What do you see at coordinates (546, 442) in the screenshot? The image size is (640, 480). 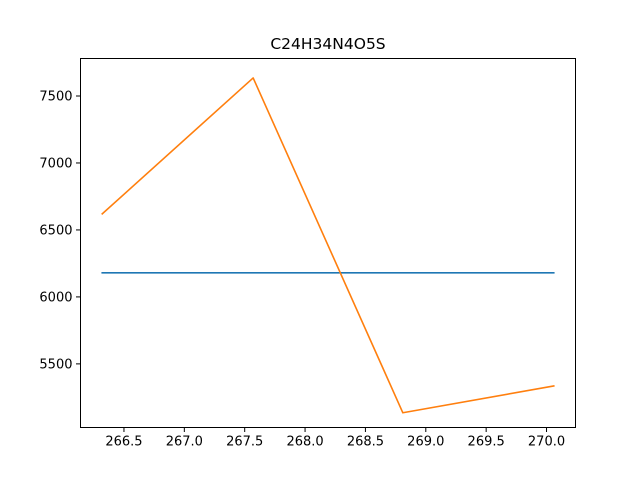 I see `x-tick-label: 270.0` at bounding box center [546, 442].